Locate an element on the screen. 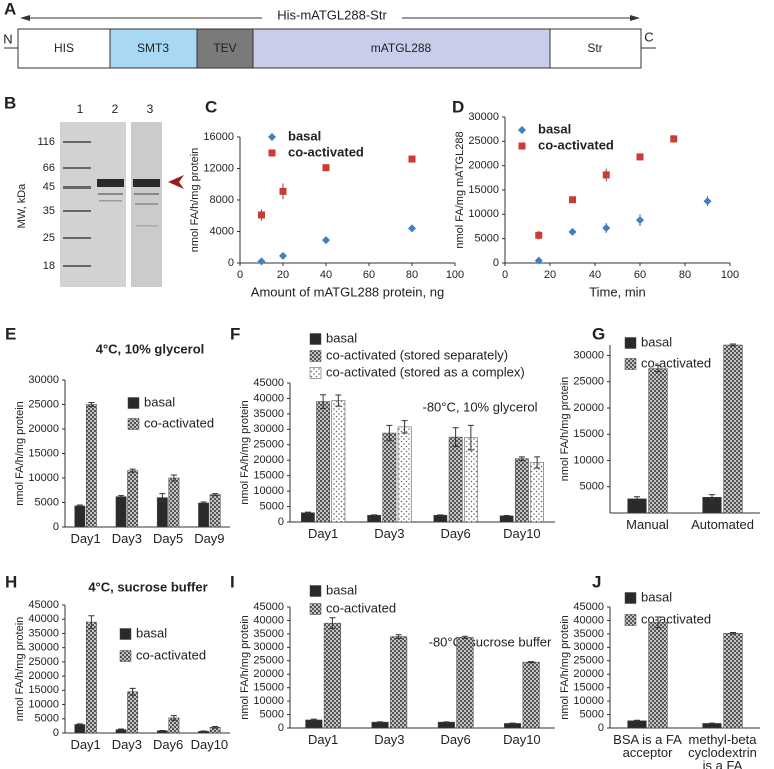  legend-label: co-activated is located at coordinates (576, 144).